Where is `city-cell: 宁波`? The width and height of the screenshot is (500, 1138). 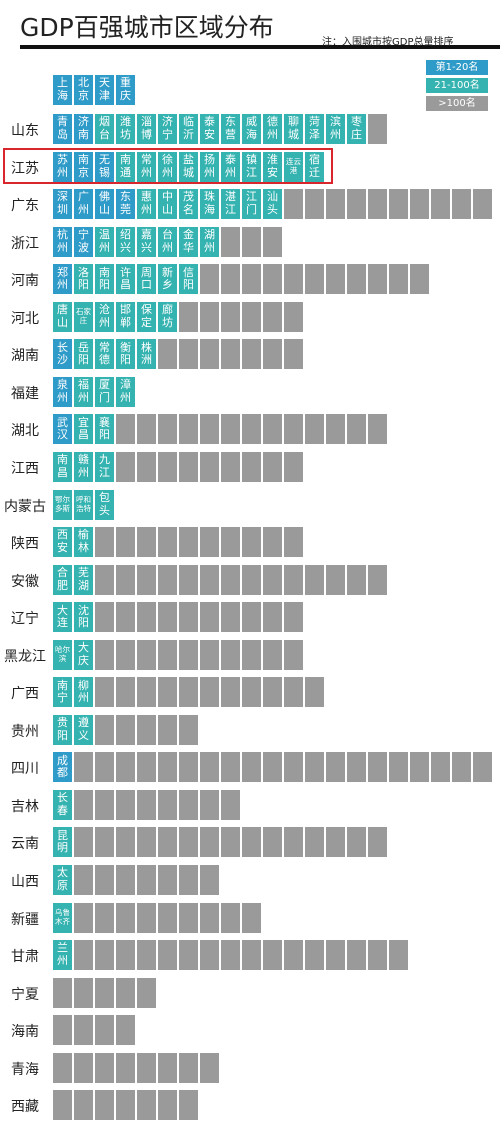
city-cell: 宁波 is located at coordinates (83, 241).